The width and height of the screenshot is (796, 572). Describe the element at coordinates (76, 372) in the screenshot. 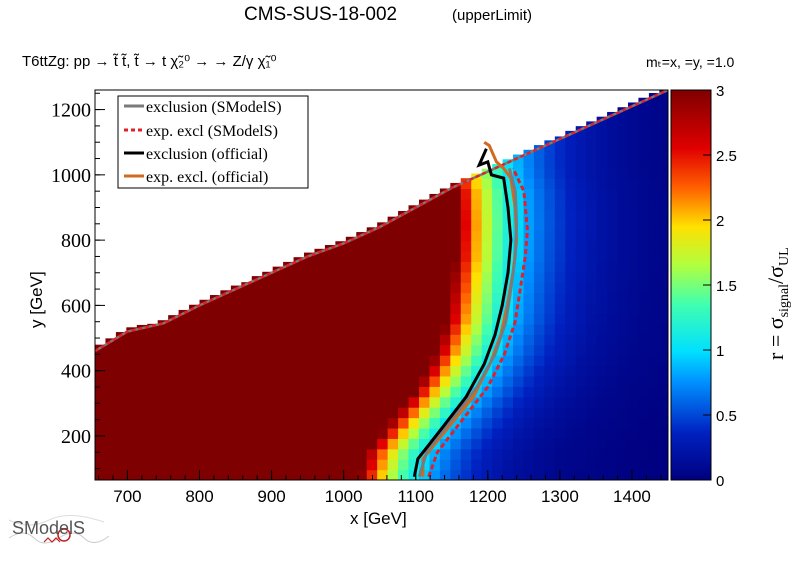

I see `y-tick-label: 400` at that location.